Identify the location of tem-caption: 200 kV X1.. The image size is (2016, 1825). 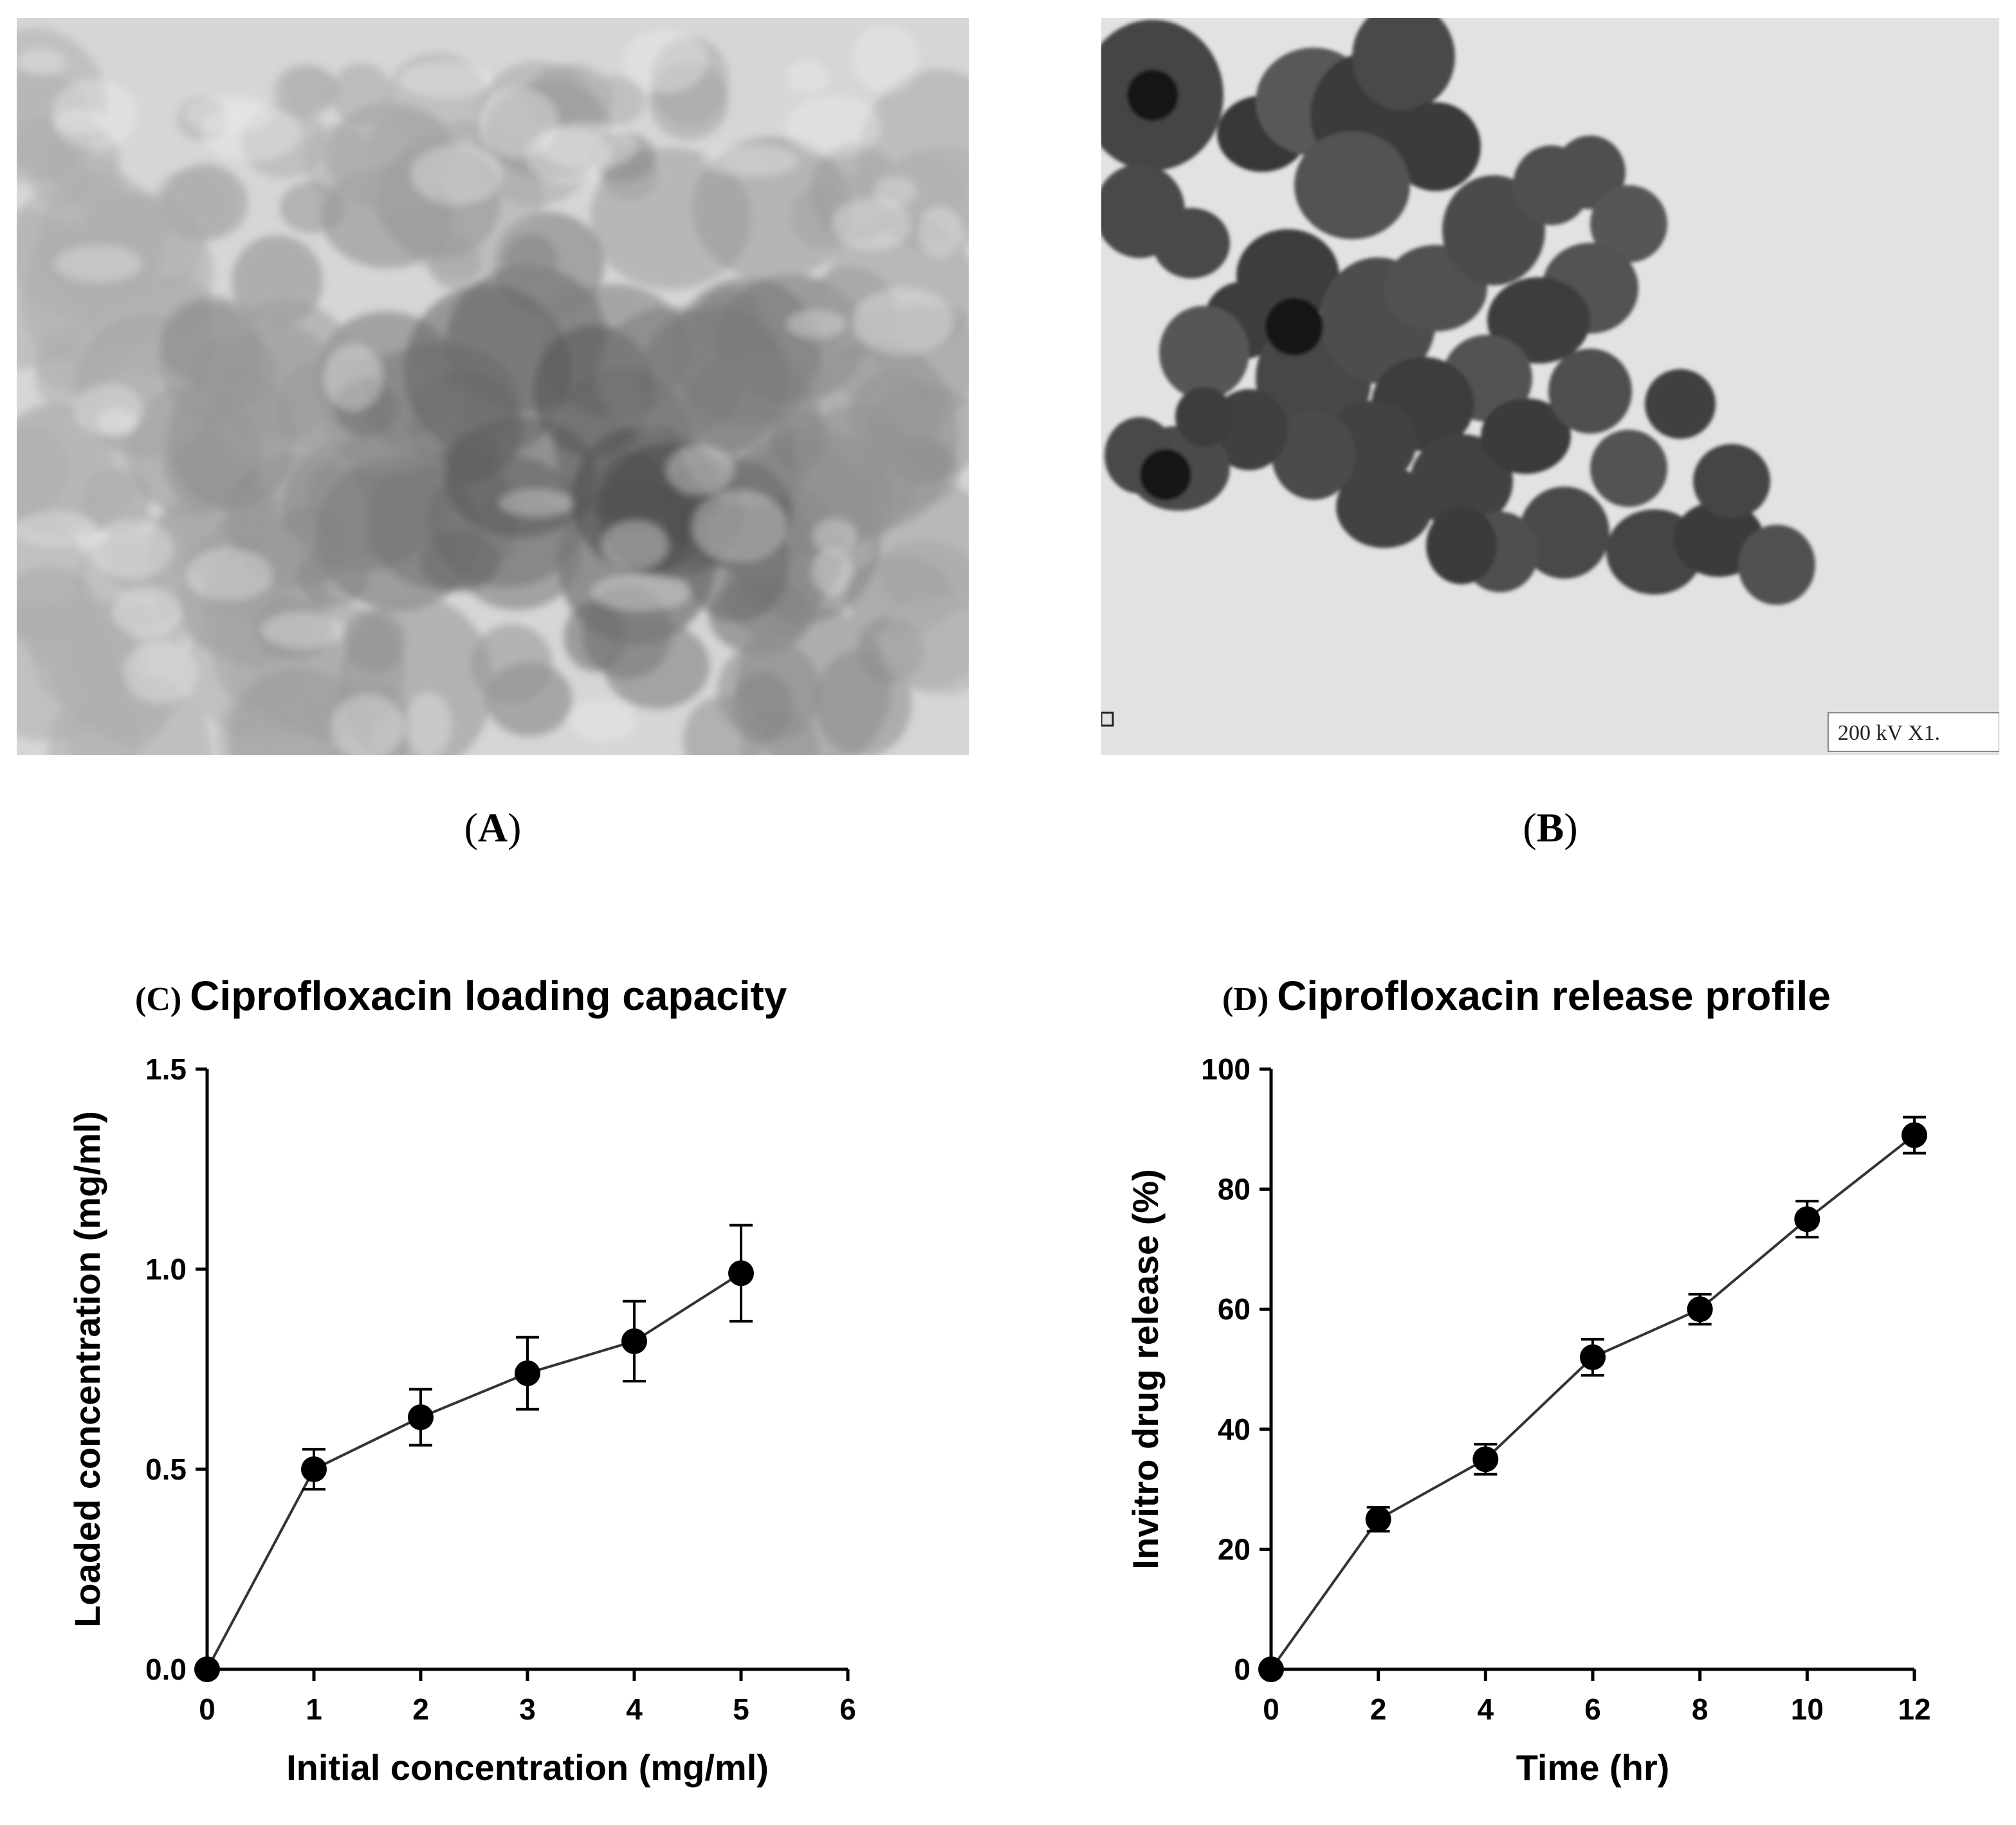
(1889, 733).